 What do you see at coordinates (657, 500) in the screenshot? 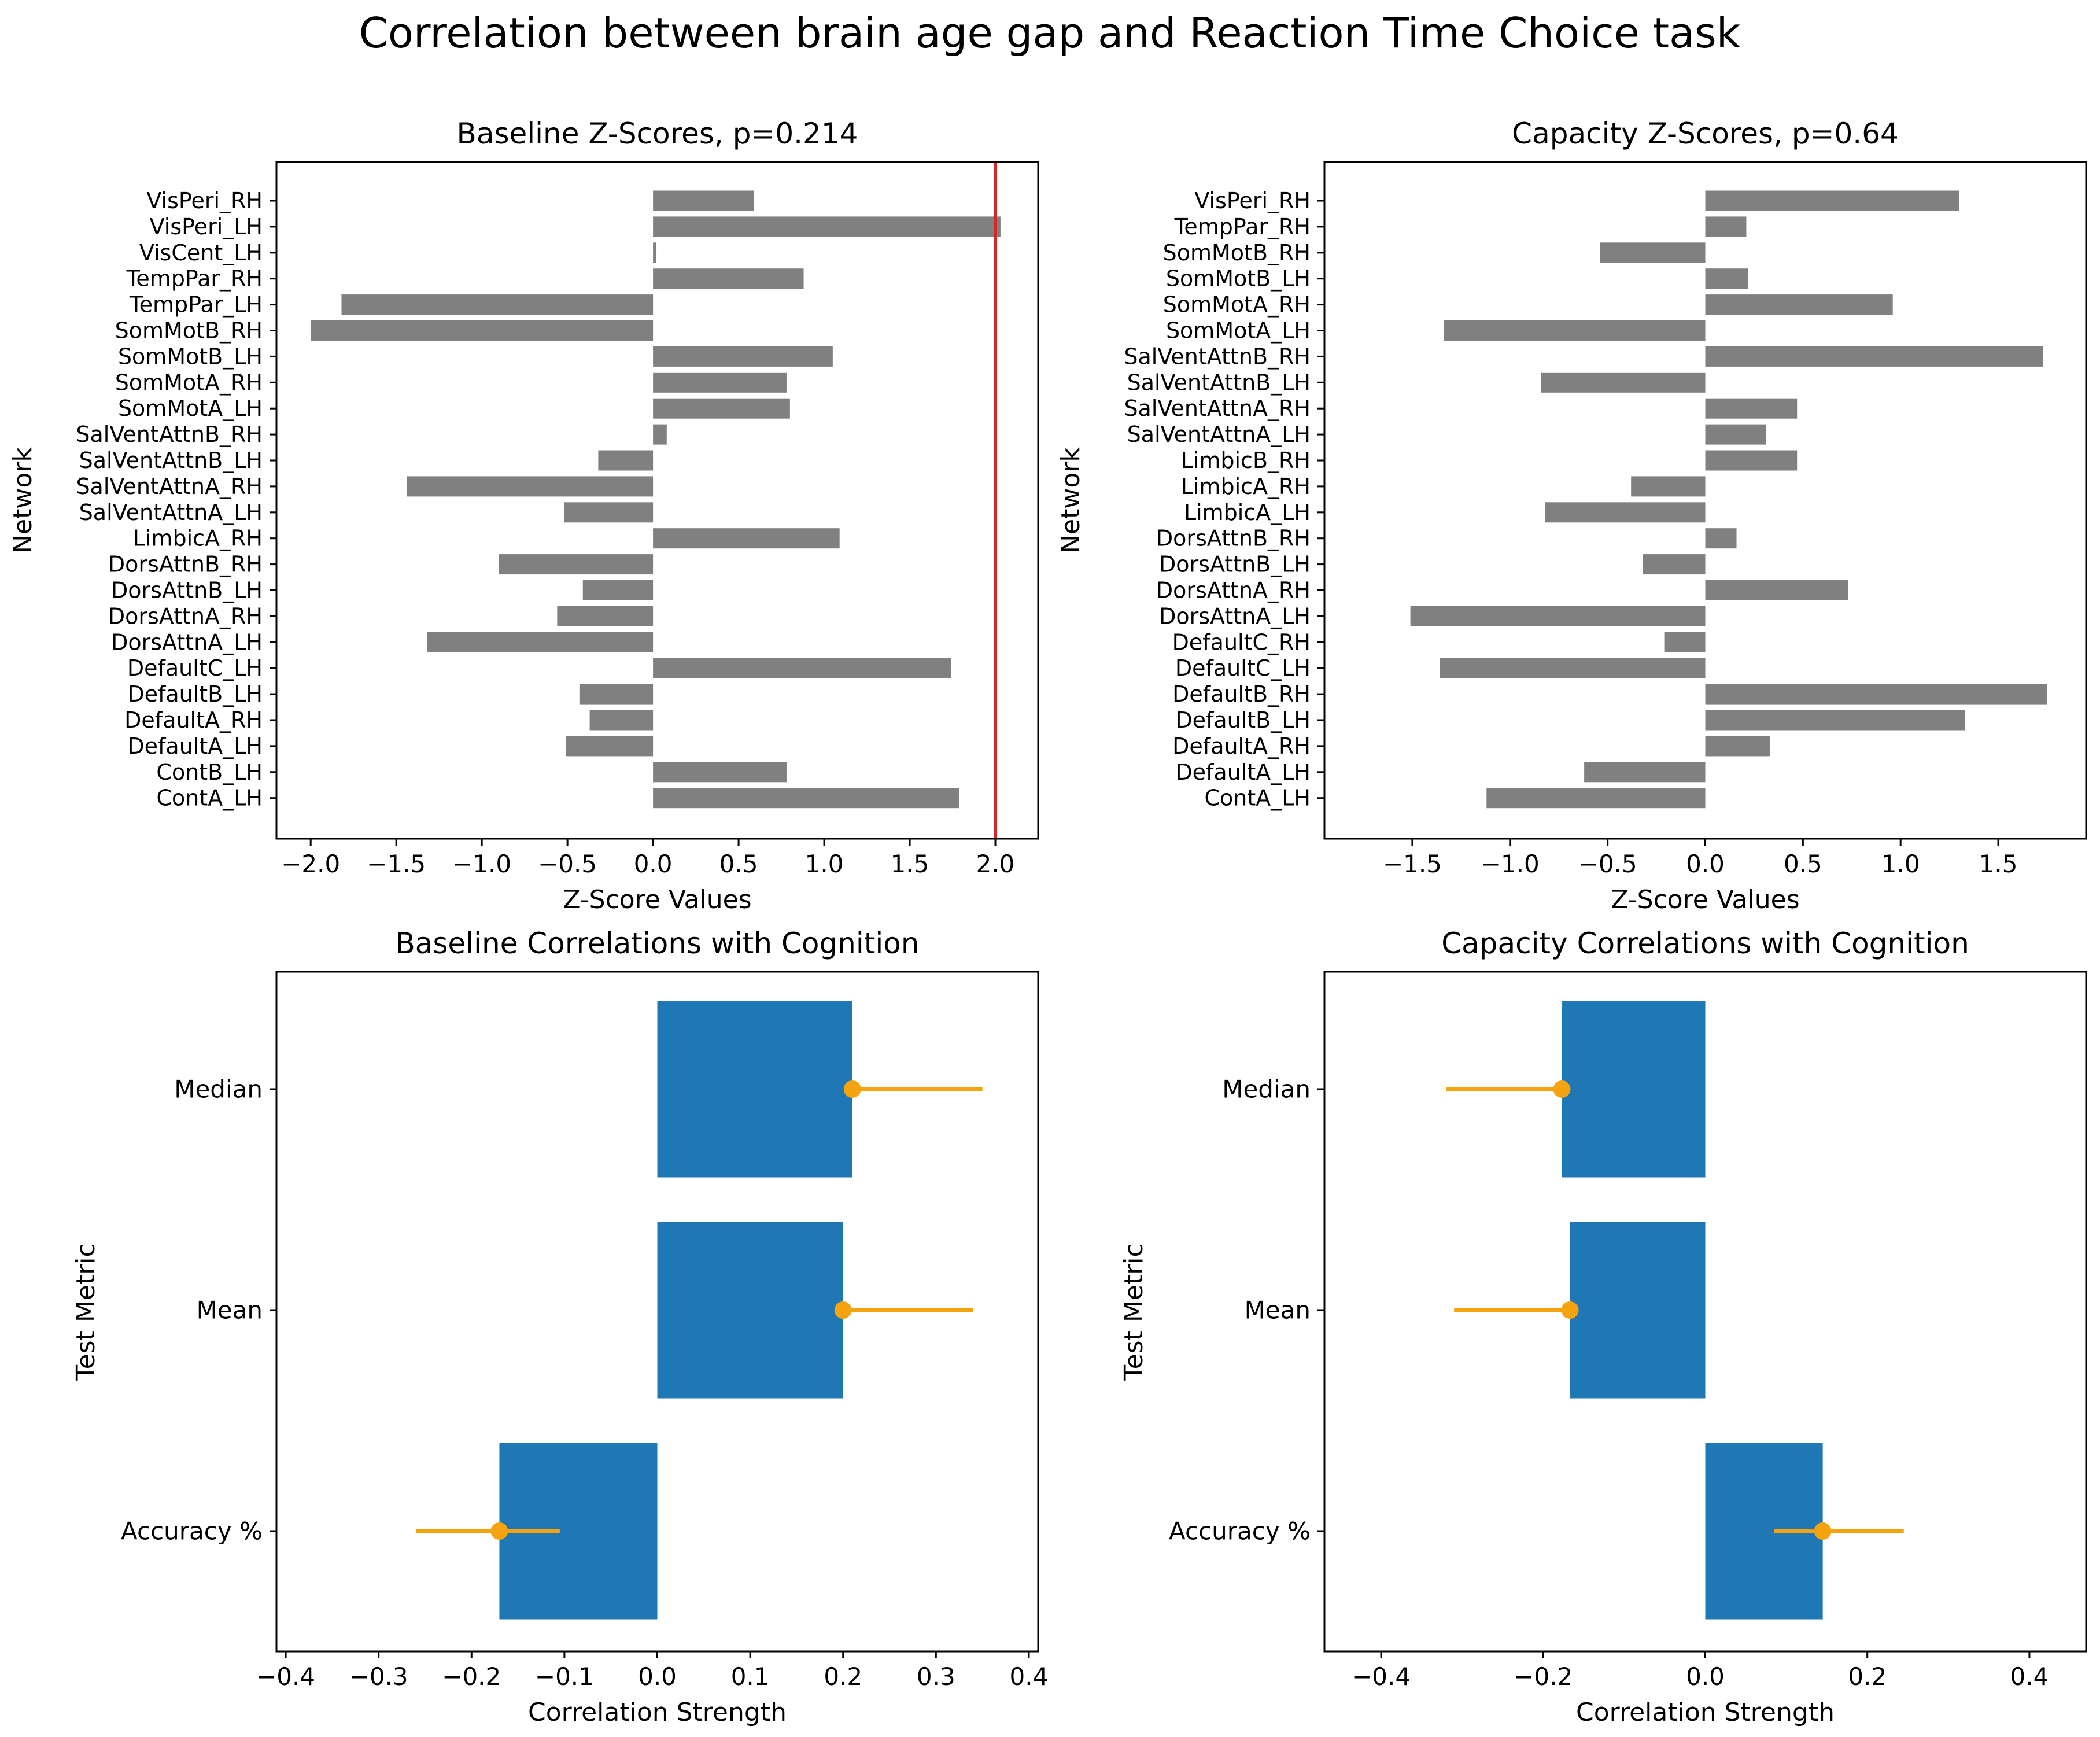
I see `plot-frame` at bounding box center [657, 500].